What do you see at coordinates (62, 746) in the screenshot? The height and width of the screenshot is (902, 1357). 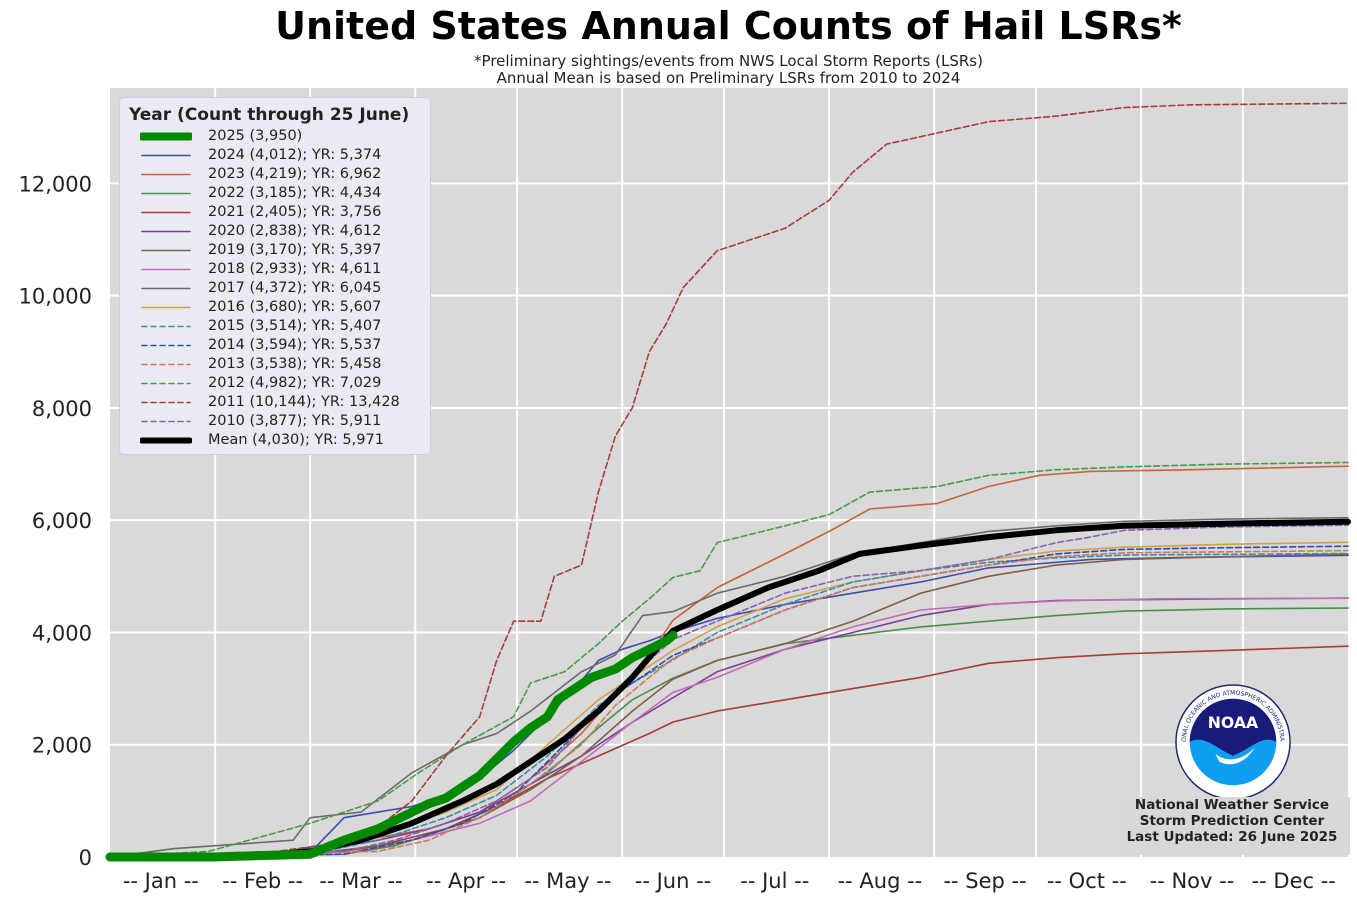 I see `y-tick-label: 2,000` at bounding box center [62, 746].